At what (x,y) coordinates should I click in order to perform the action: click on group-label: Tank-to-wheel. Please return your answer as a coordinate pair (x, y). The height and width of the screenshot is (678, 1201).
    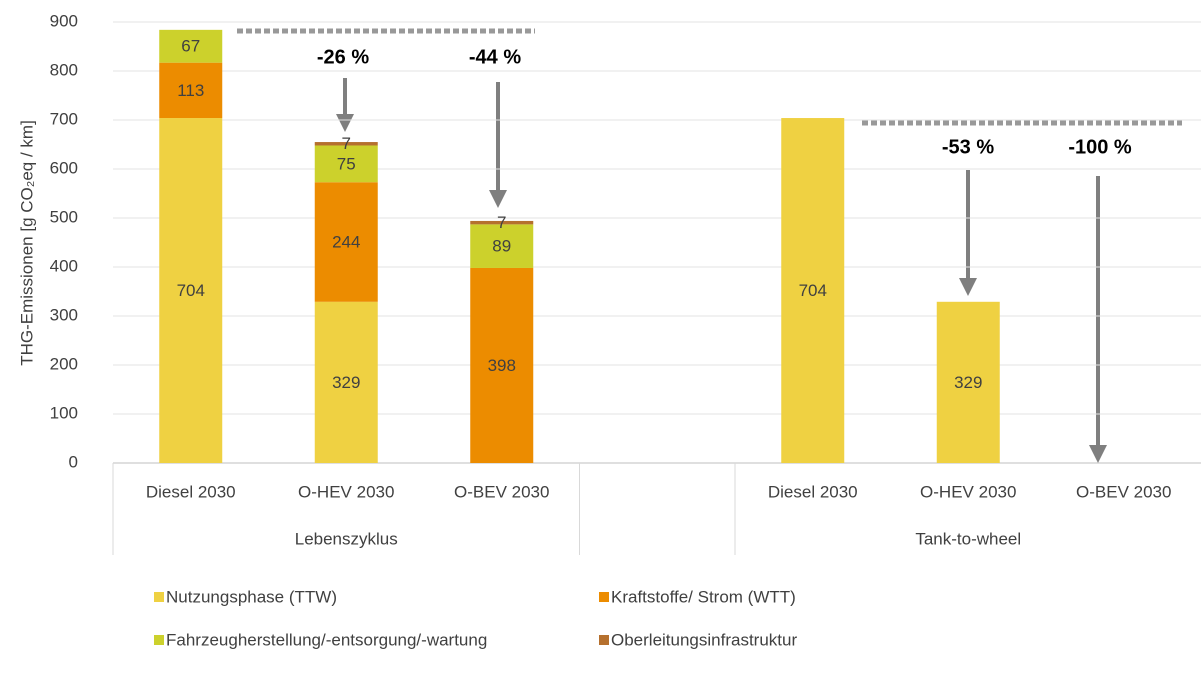
    Looking at the image, I should click on (968, 538).